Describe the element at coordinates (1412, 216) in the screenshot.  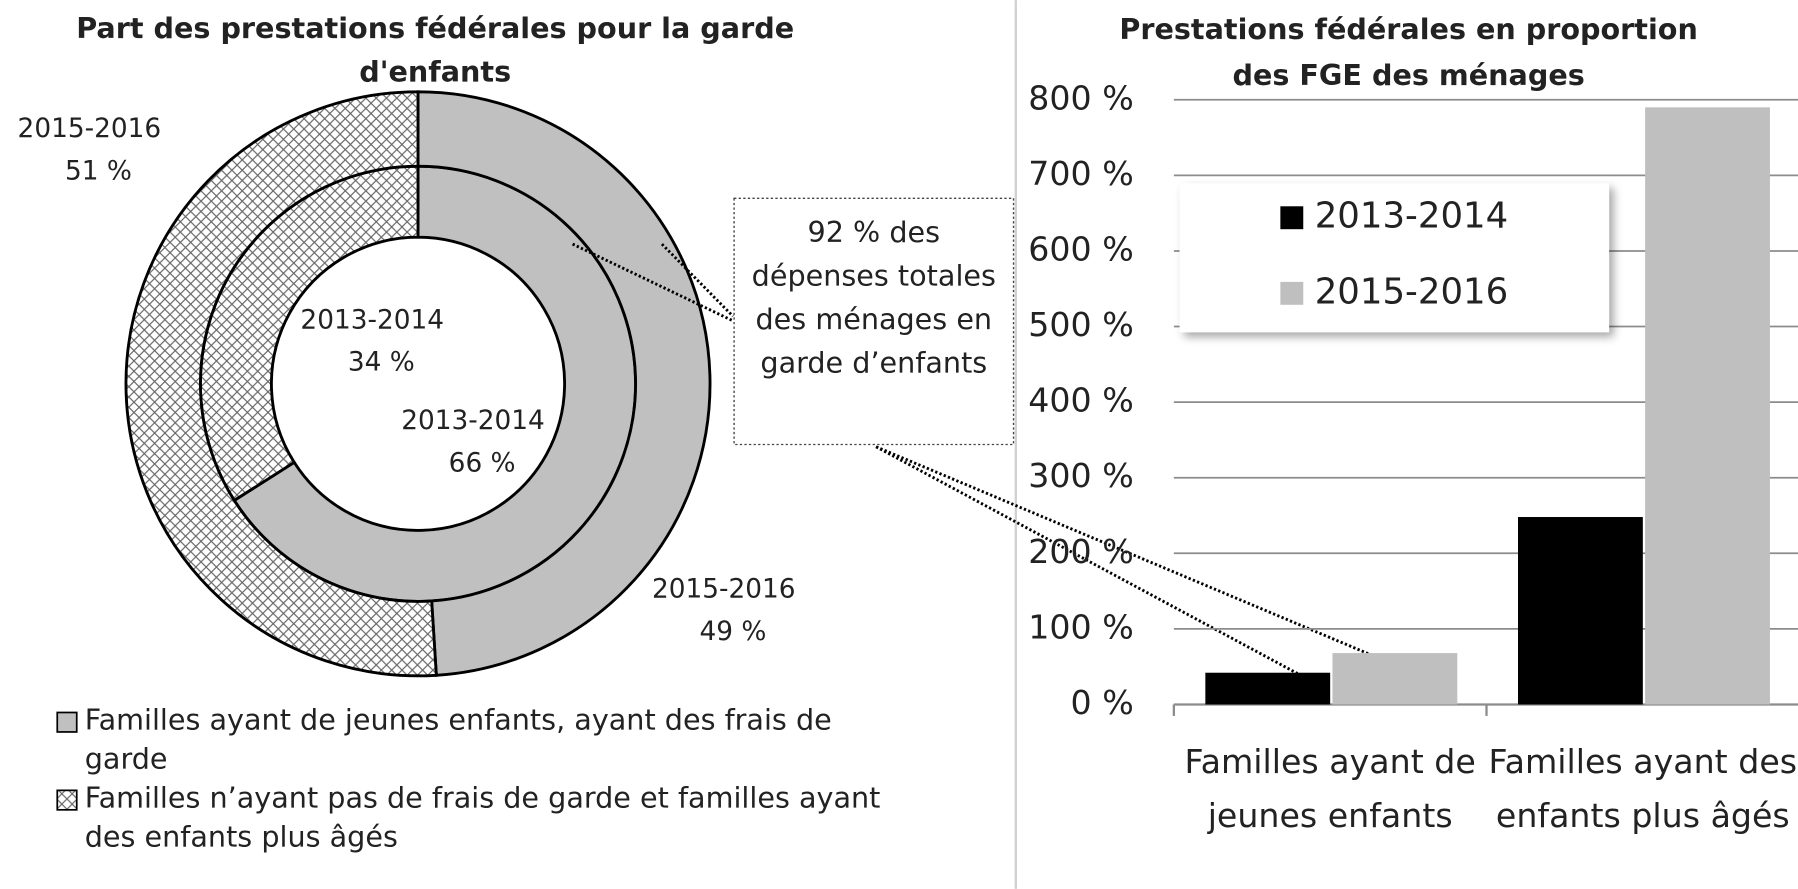
I see `legend-label: 2013-2014` at that location.